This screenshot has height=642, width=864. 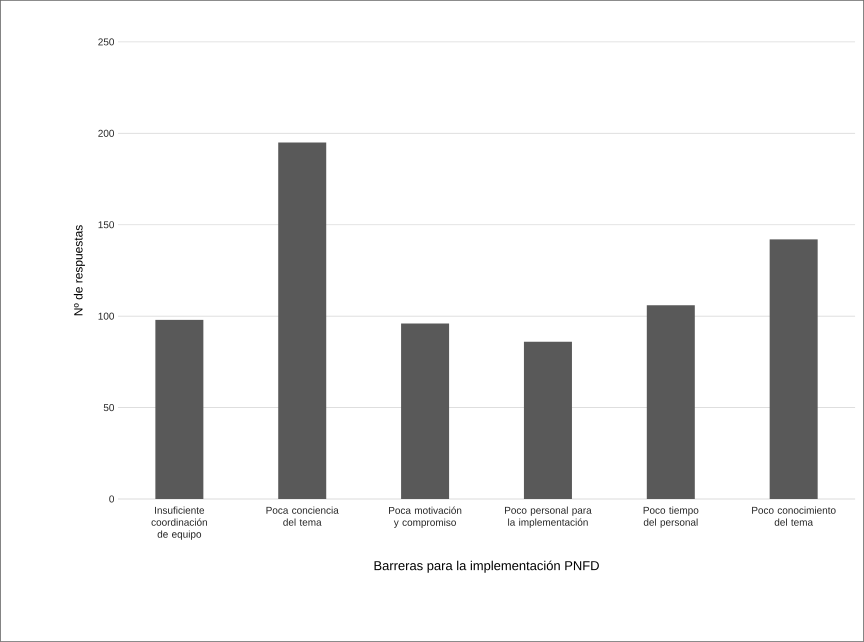 What do you see at coordinates (106, 133) in the screenshot?
I see `y-tick-label: 200` at bounding box center [106, 133].